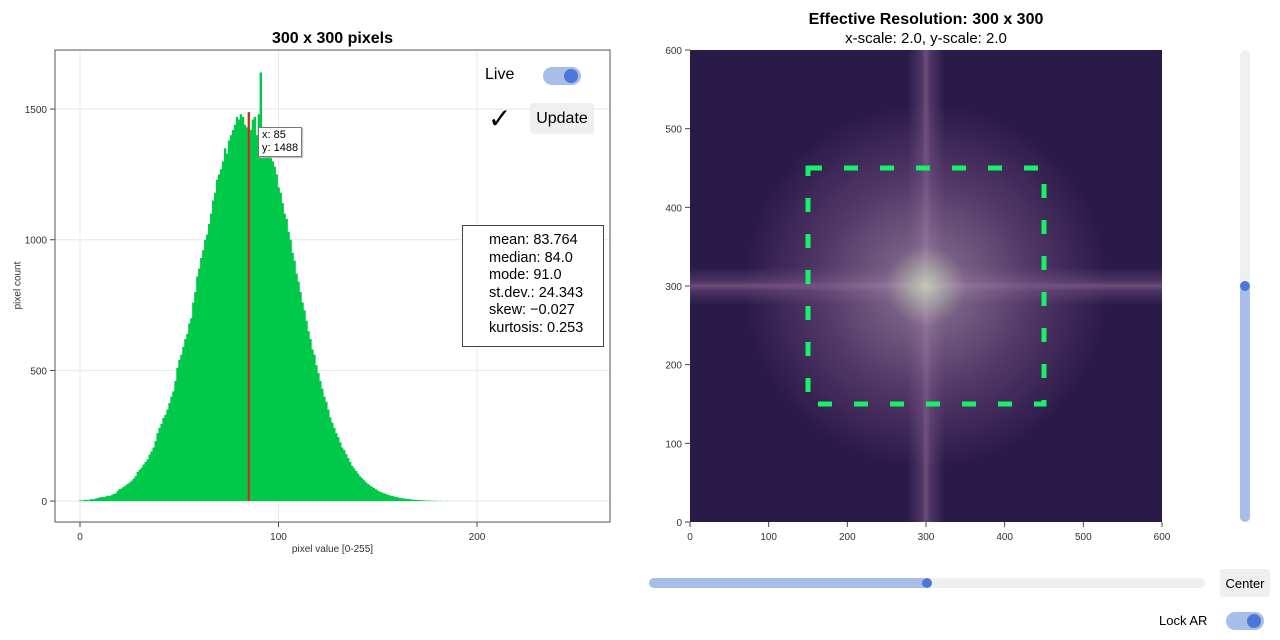 The image size is (1280, 640). Describe the element at coordinates (44, 502) in the screenshot. I see `y-tick-label: 0` at that location.